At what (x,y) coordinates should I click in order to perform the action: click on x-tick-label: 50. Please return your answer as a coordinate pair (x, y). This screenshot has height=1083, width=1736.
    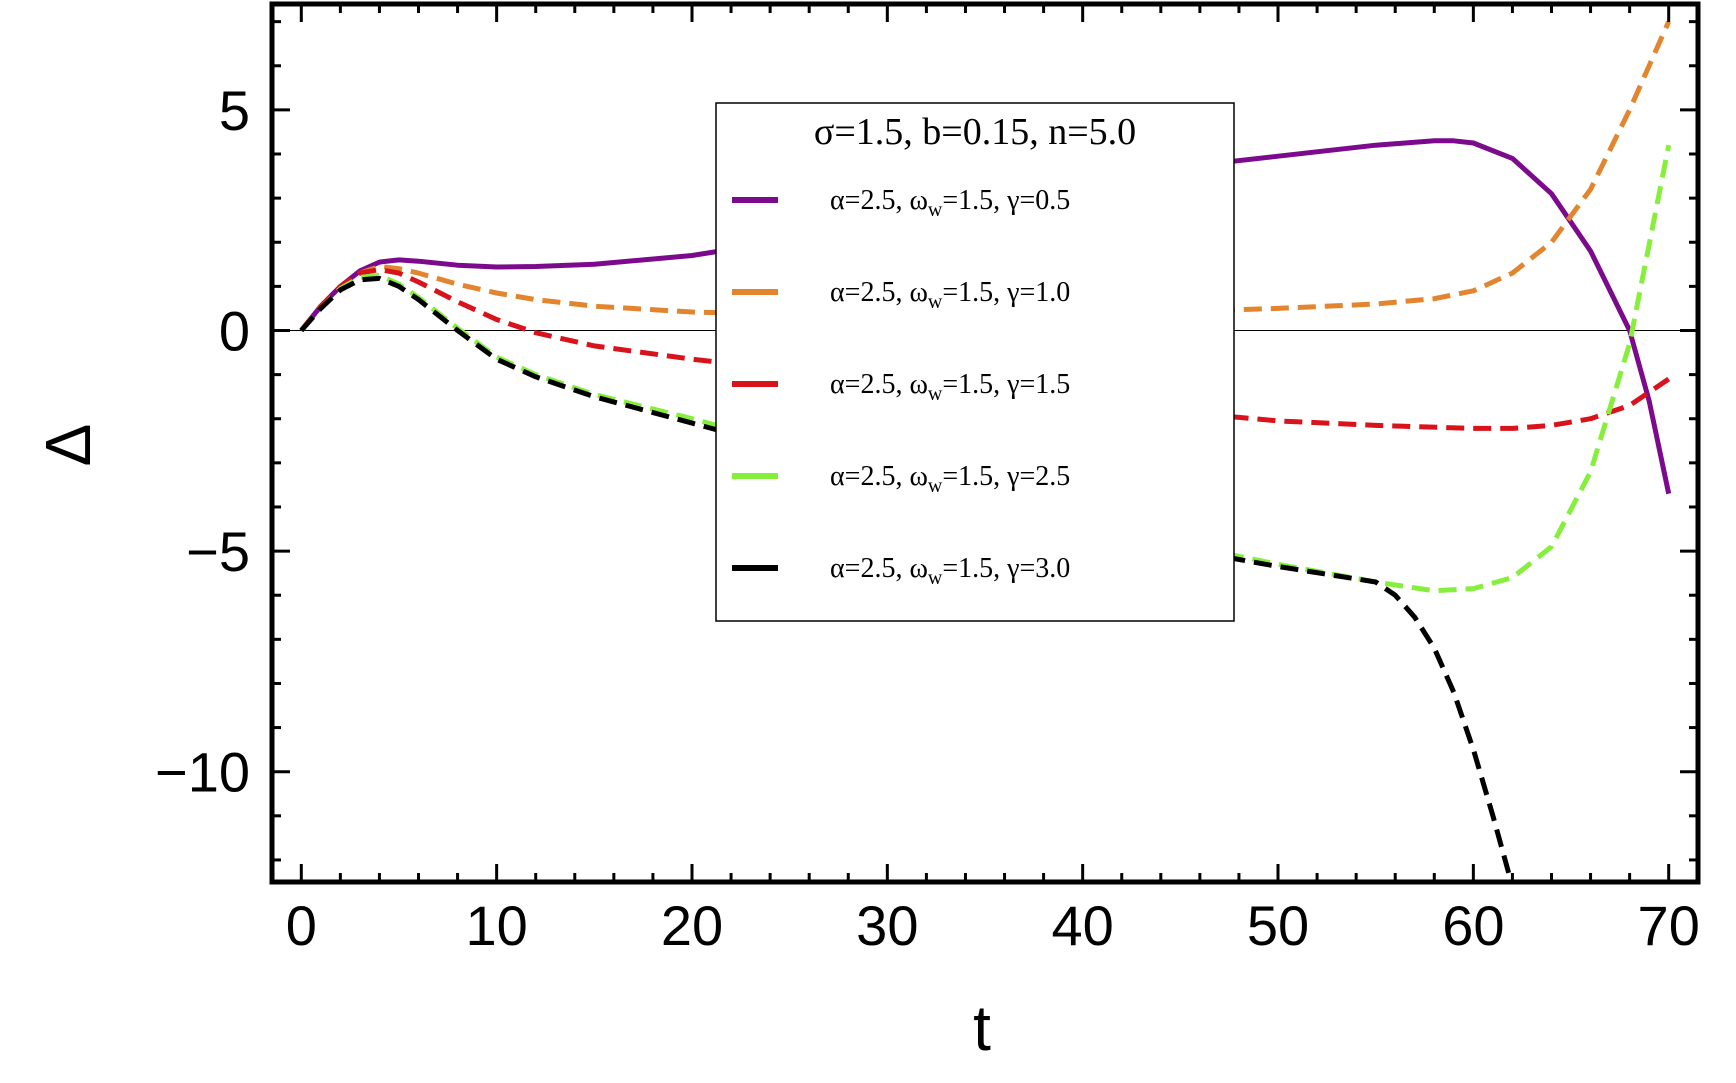
    Looking at the image, I should click on (1278, 925).